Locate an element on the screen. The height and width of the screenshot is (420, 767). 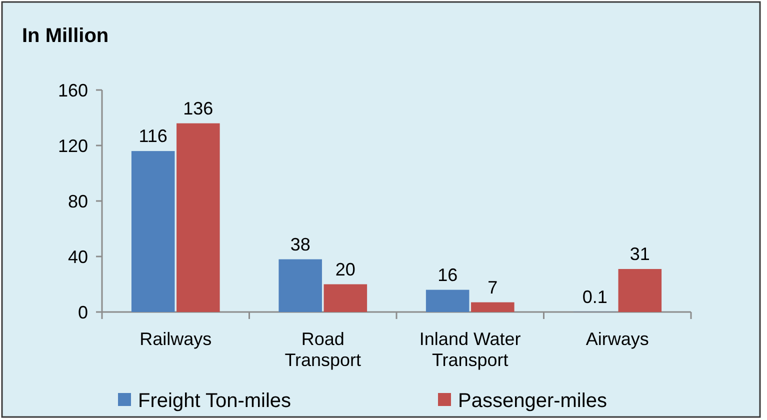
y-tick-label: 0 is located at coordinates (83, 312).